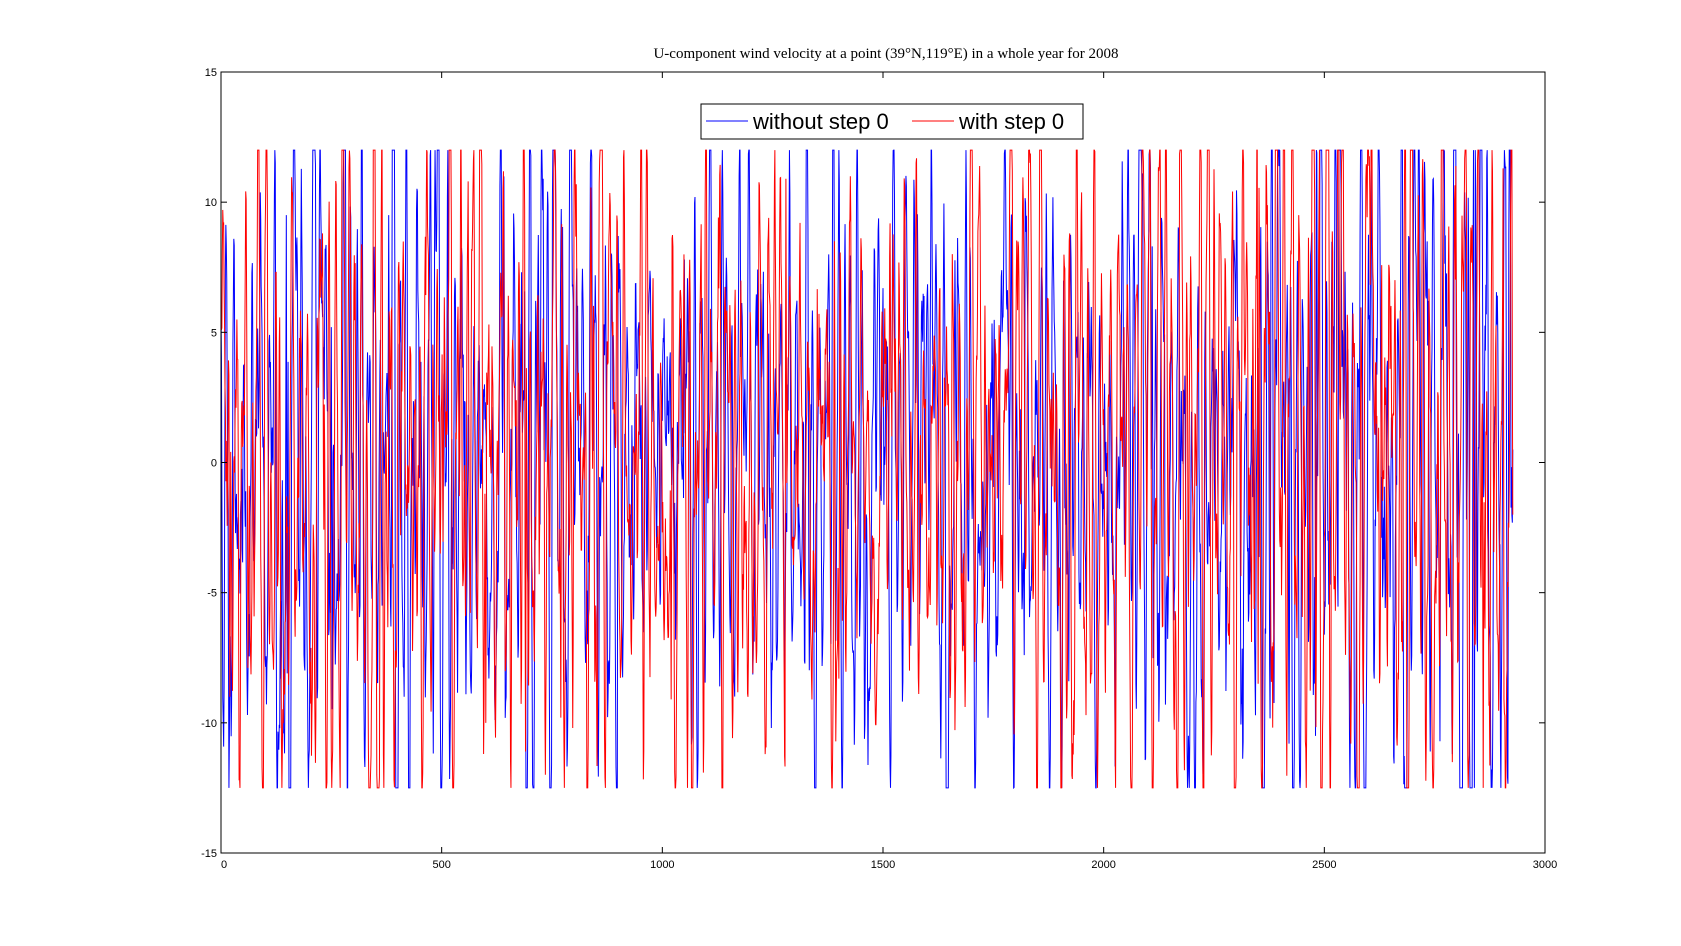 The width and height of the screenshot is (1681, 946). I want to click on y-tick-label: 5, so click(214, 333).